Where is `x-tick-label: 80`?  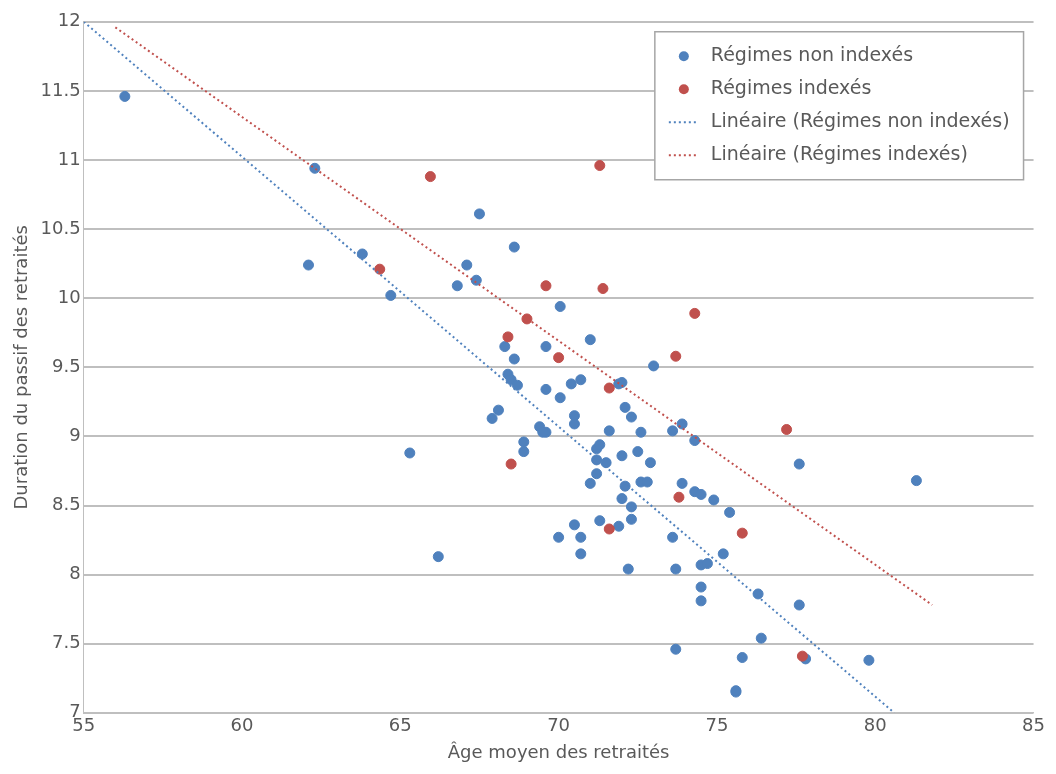
x-tick-label: 80 is located at coordinates (875, 725).